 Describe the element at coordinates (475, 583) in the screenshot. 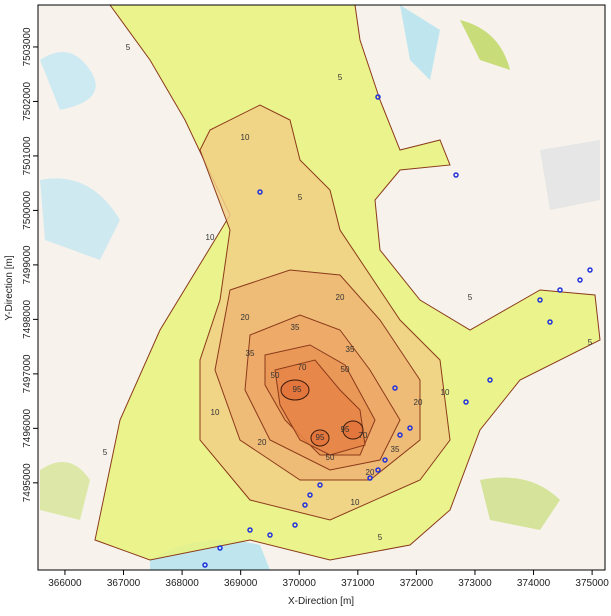

I see `x-tick-label: 373000` at that location.